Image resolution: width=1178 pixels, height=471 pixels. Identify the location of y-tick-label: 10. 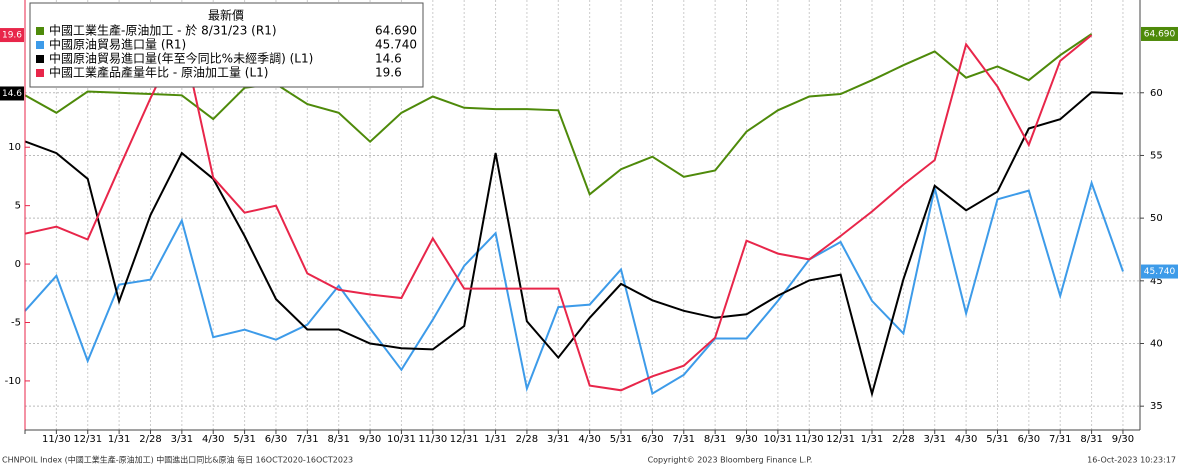
(14, 147).